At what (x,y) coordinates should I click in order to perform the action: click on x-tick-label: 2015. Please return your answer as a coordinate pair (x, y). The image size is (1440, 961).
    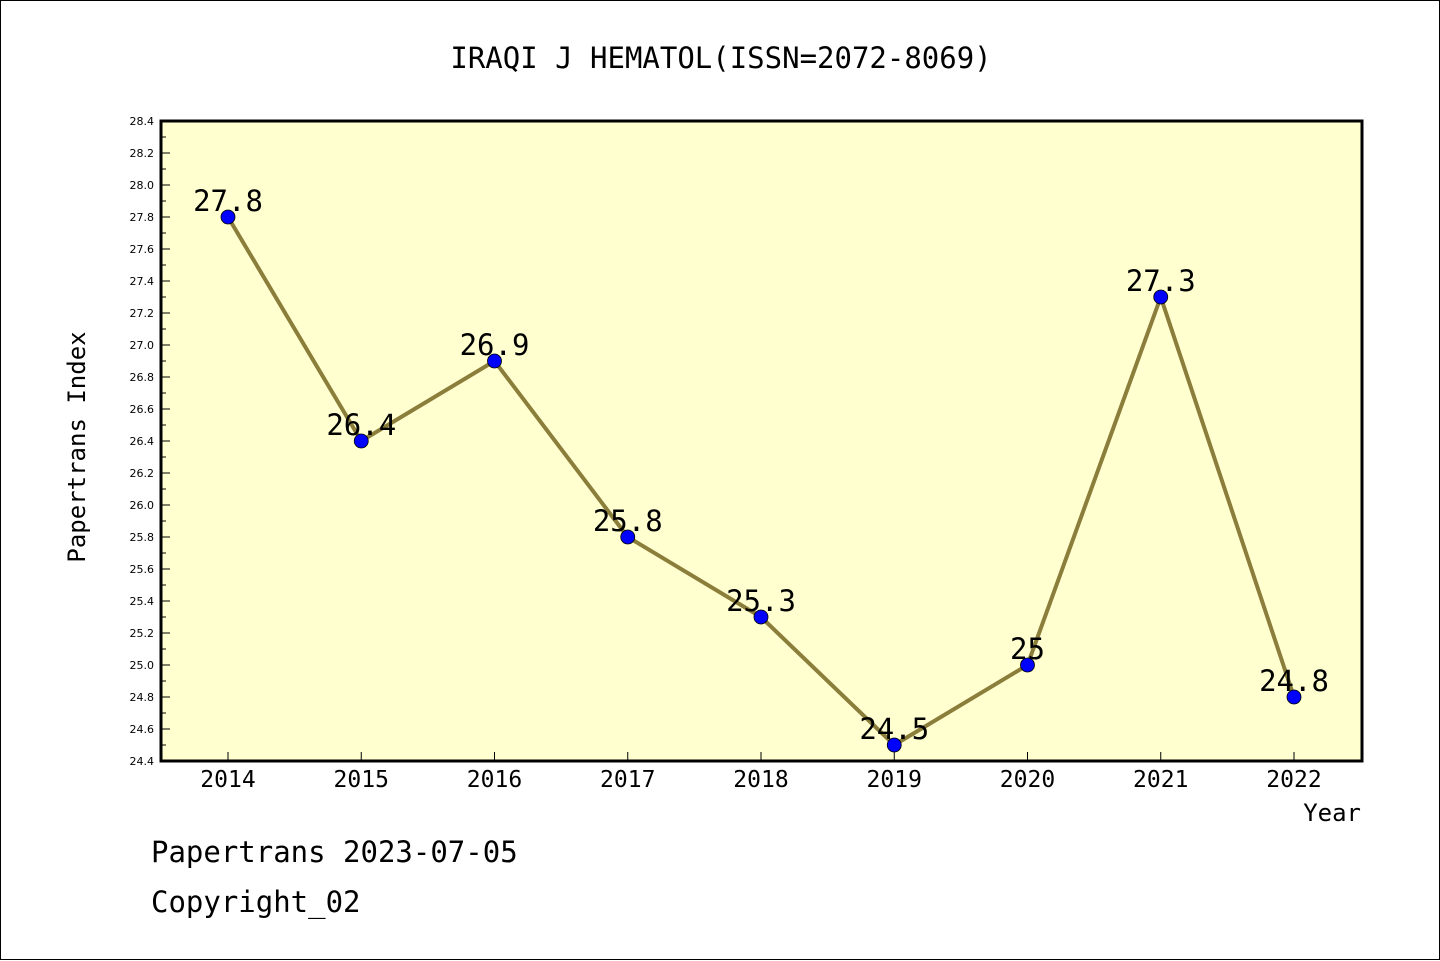
    Looking at the image, I should click on (361, 780).